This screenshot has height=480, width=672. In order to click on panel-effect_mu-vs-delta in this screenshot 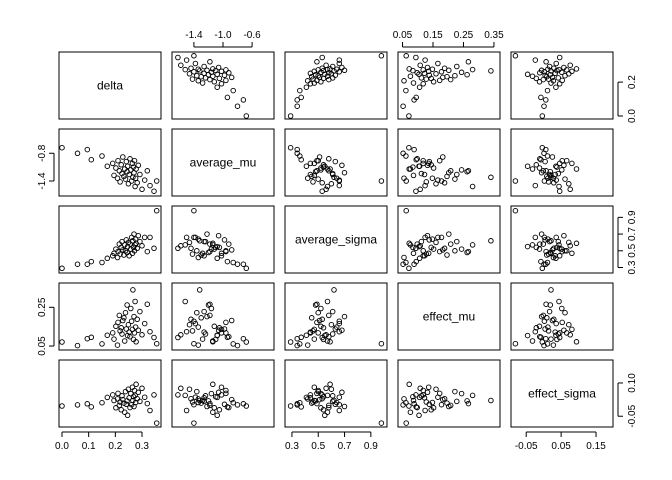, I will do `click(110, 316)`.